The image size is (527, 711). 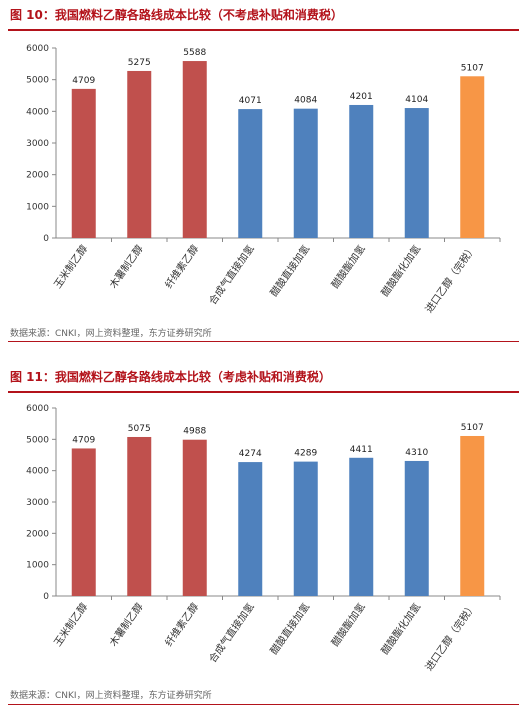 What do you see at coordinates (416, 453) in the screenshot?
I see `data-label: 4310` at bounding box center [416, 453].